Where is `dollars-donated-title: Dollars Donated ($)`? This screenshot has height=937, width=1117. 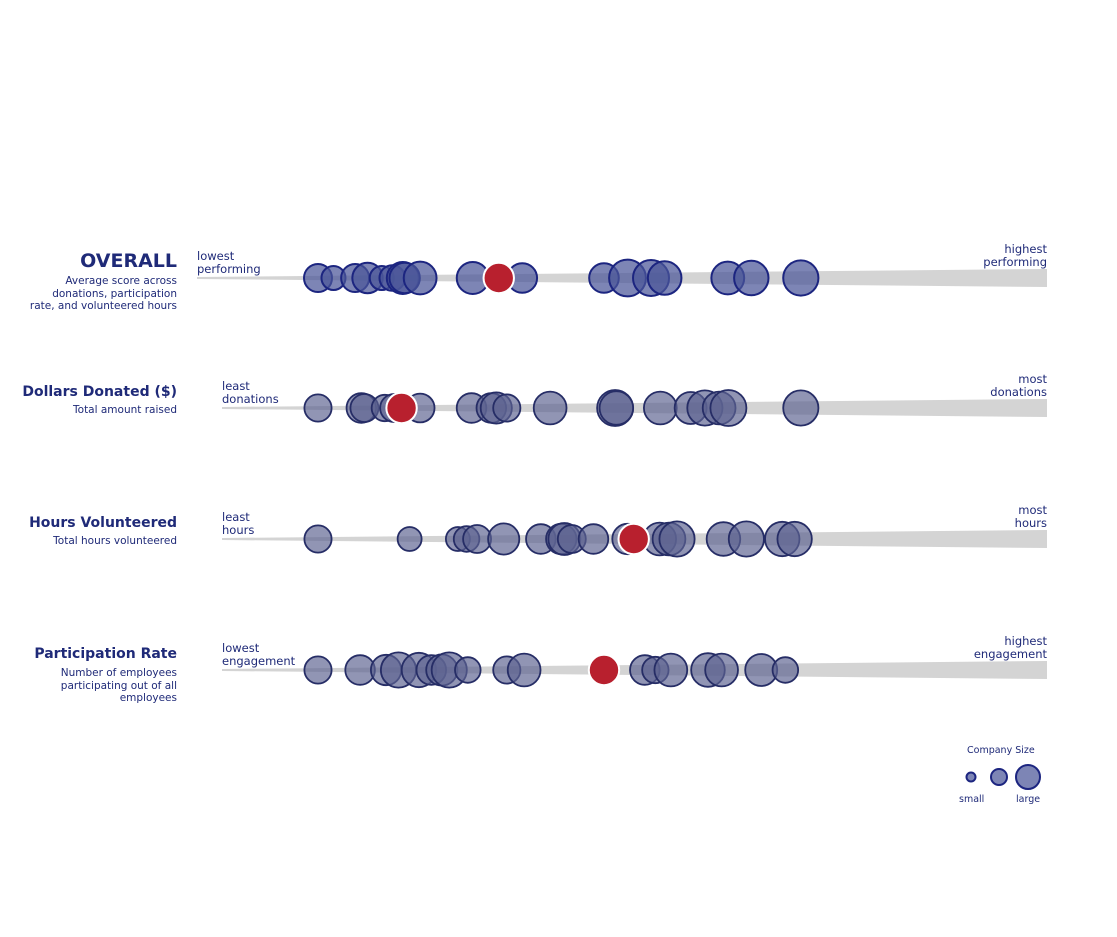 dollars-donated-title: Dollars Donated ($) is located at coordinates (99, 392).